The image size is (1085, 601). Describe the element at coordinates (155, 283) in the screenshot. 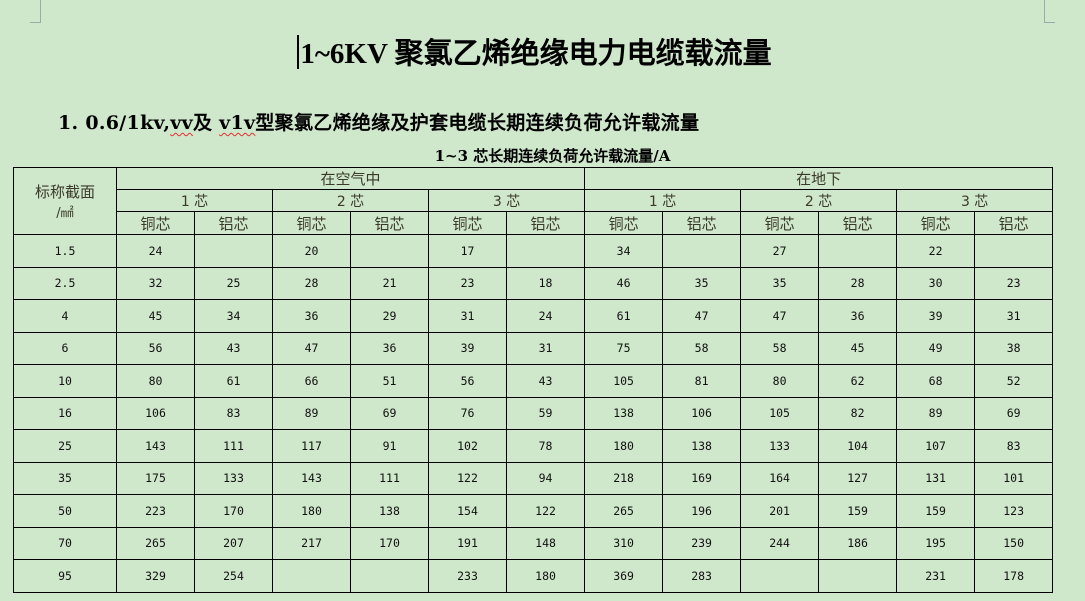

I see `ampacity-cell: 32` at that location.